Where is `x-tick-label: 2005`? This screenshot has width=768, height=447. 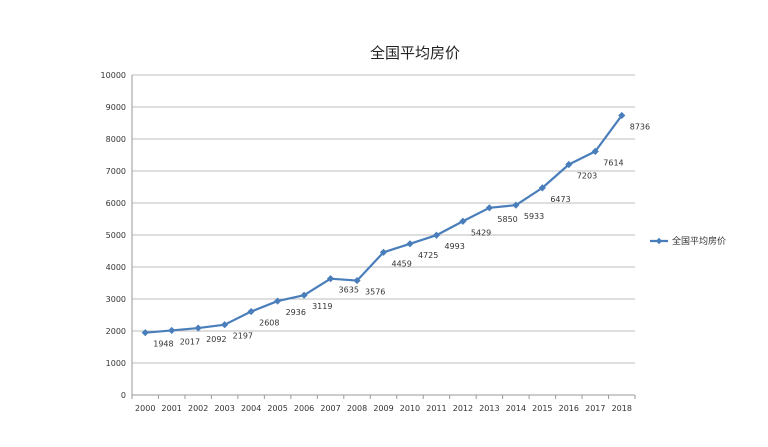 x-tick-label: 2005 is located at coordinates (277, 408).